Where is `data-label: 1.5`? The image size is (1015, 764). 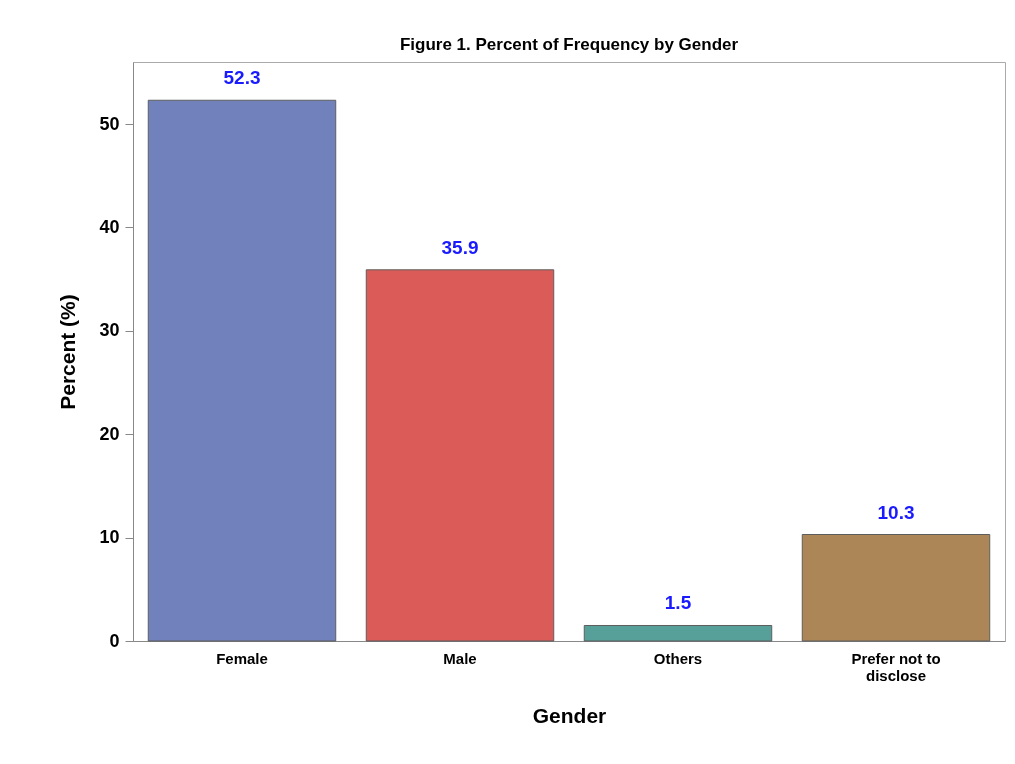 data-label: 1.5 is located at coordinates (678, 603).